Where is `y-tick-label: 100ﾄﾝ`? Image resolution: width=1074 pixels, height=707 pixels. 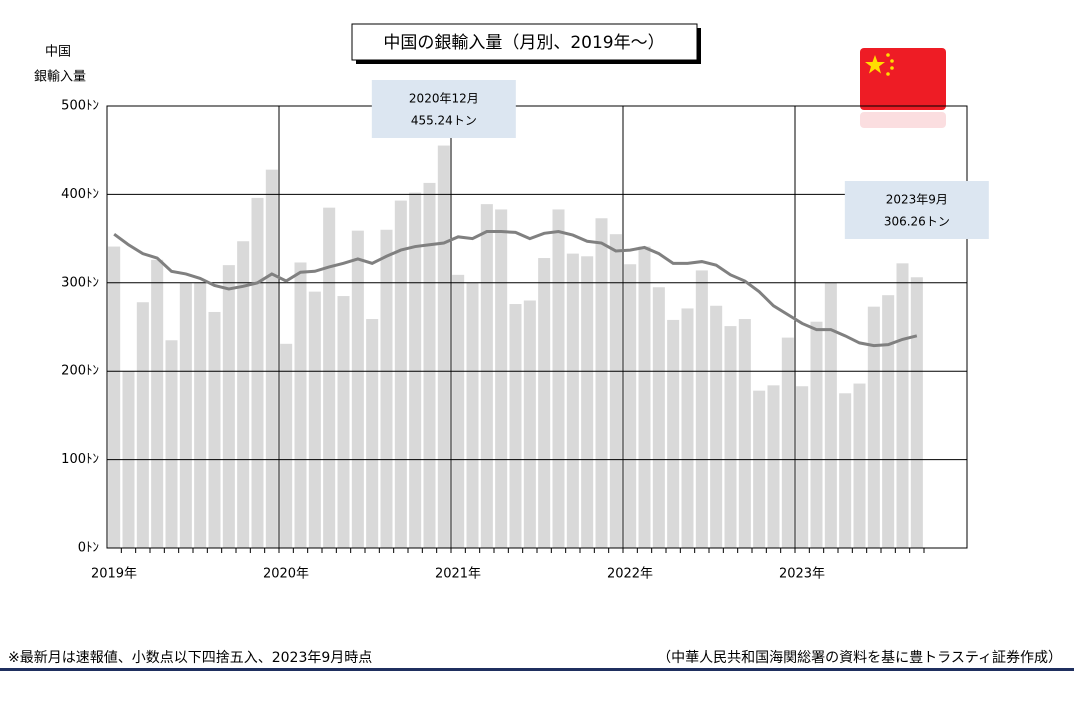 y-tick-label: 100ﾄﾝ is located at coordinates (80, 459).